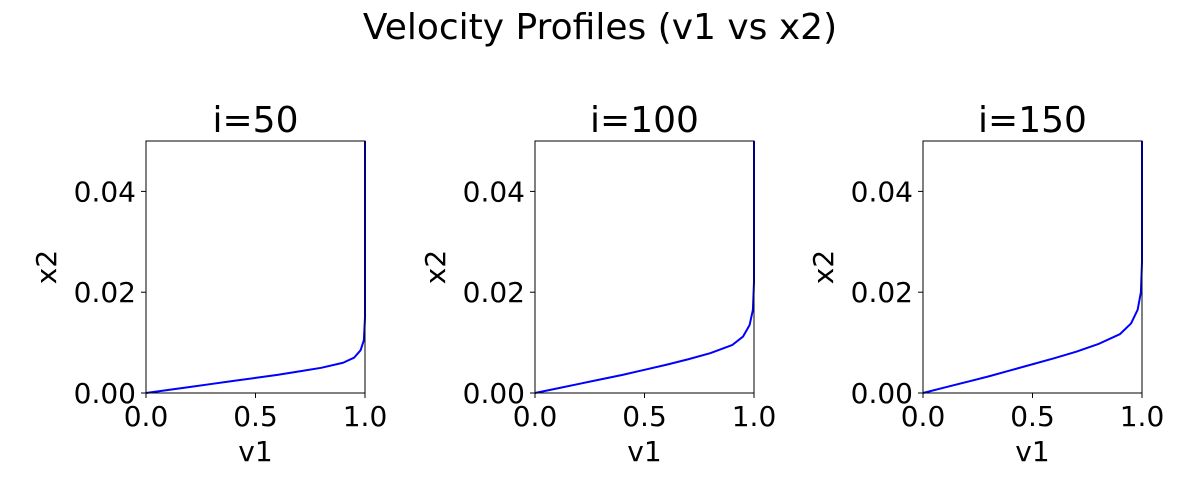  What do you see at coordinates (256, 120) in the screenshot?
I see `subplot-title: i=50` at bounding box center [256, 120].